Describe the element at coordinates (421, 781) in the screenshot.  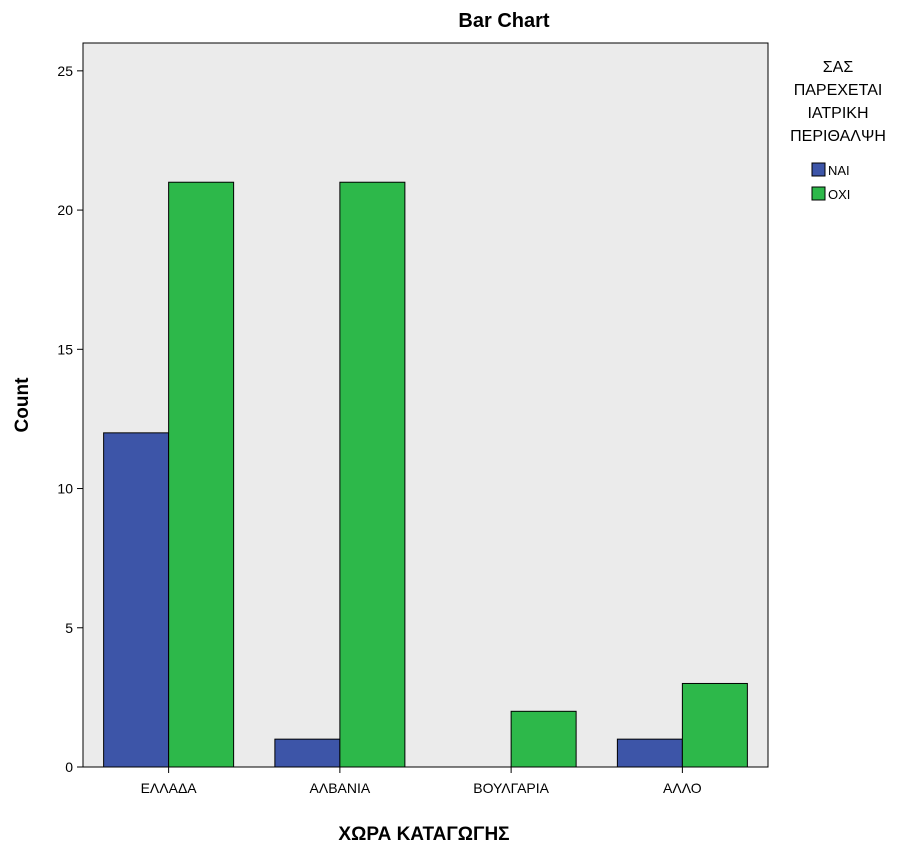
I see `x-axis: ΕΛΛΑΔΑ ΑΛΒΑΝΙΑ ΒΟΥΛΓΑΡΙΑ ΑΛΛΟ` at that location.